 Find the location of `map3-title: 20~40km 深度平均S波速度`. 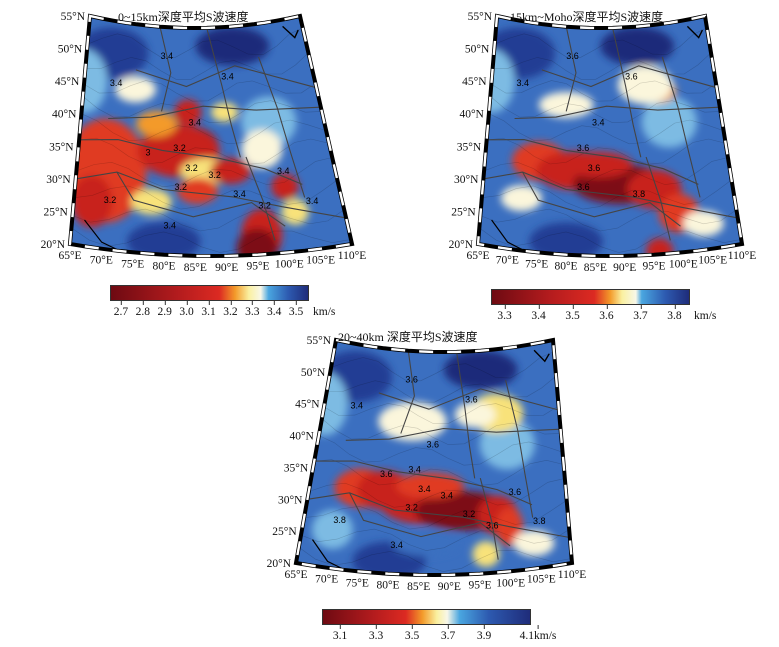

map3-title: 20~40km 深度平均S波速度 is located at coordinates (408, 337).